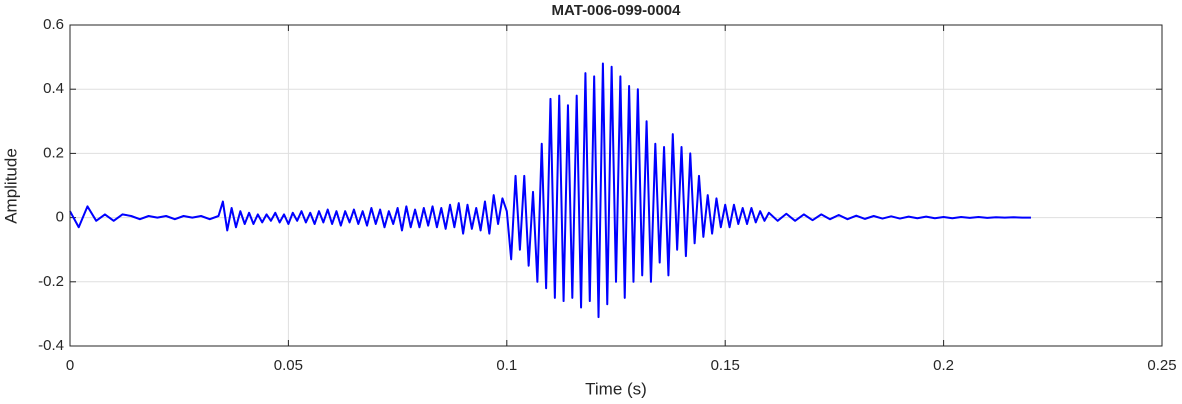 This screenshot has height=404, width=1182. Describe the element at coordinates (60, 217) in the screenshot. I see `y-tick-label: 0` at that location.